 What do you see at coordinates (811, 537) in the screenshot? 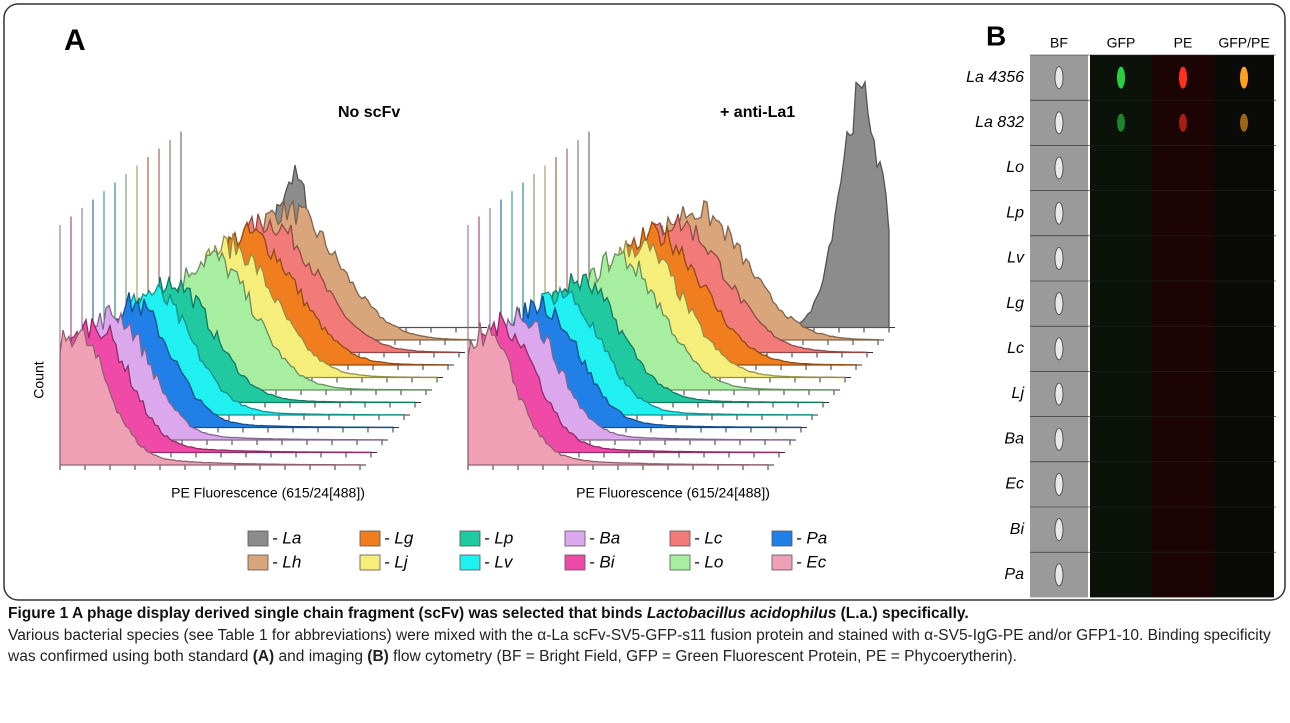
I see `legend-label: - Pa` at bounding box center [811, 537].